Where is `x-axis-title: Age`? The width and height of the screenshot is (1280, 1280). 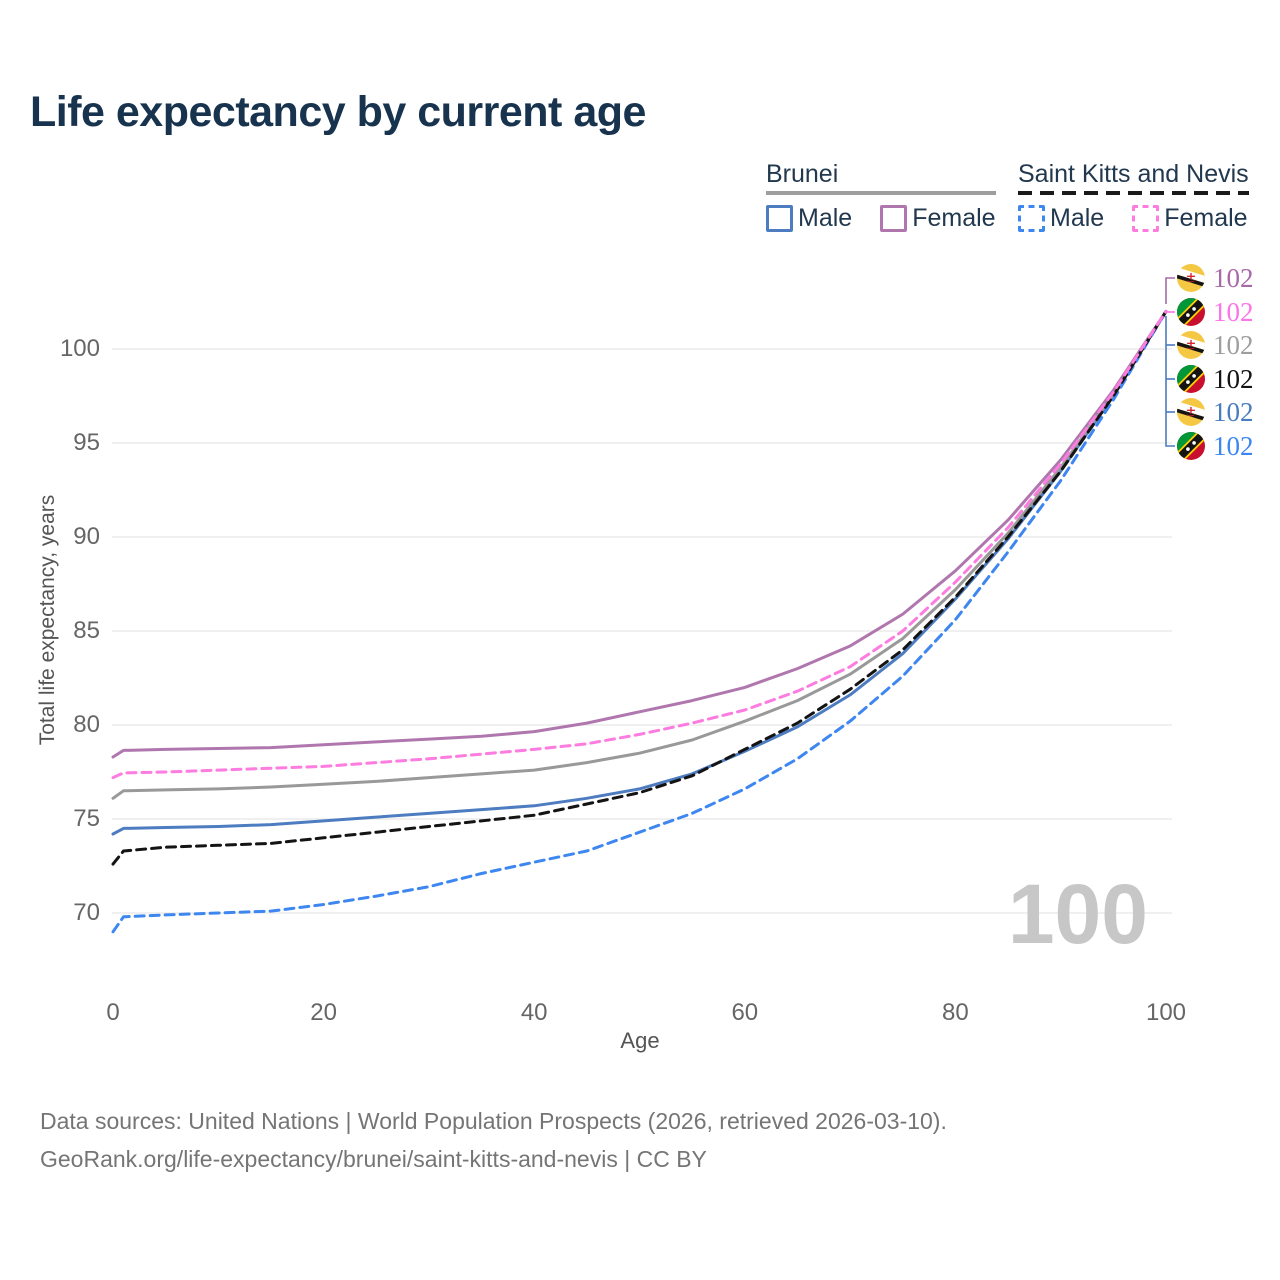
x-axis-title: Age is located at coordinates (640, 1040).